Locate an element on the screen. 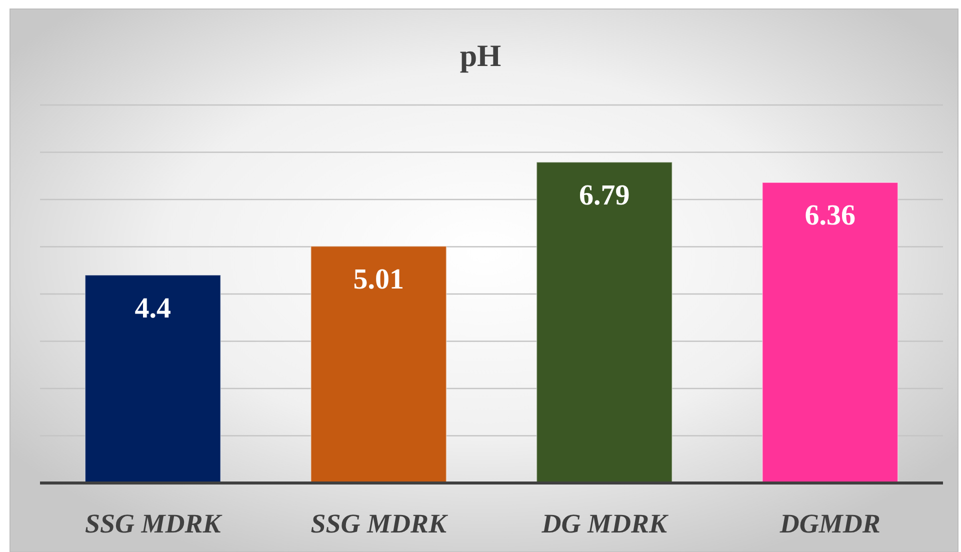 Image resolution: width=961 pixels, height=552 pixels. chart-title: pH is located at coordinates (481, 55).